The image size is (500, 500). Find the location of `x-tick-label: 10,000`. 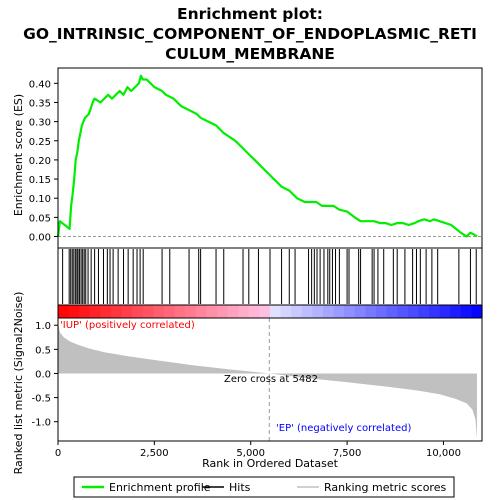

x-tick-label: 10,000 is located at coordinates (443, 453).